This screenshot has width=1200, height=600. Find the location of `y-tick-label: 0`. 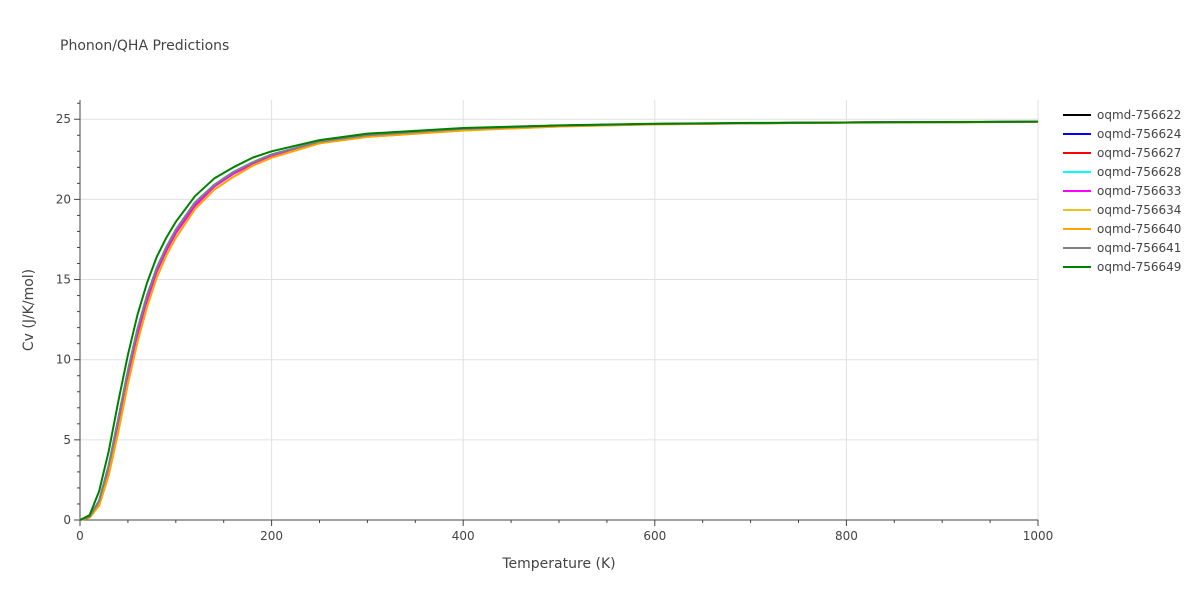

y-tick-label: 0 is located at coordinates (67, 520).